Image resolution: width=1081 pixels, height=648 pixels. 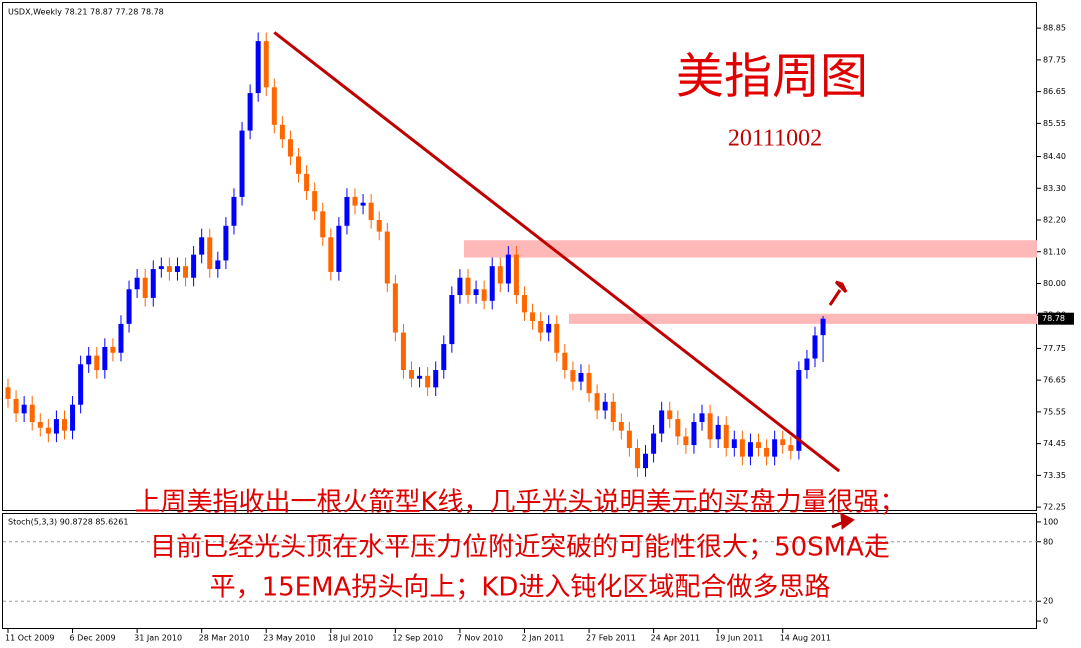 I want to click on y-tick-label: 76.65, so click(x=1054, y=380).